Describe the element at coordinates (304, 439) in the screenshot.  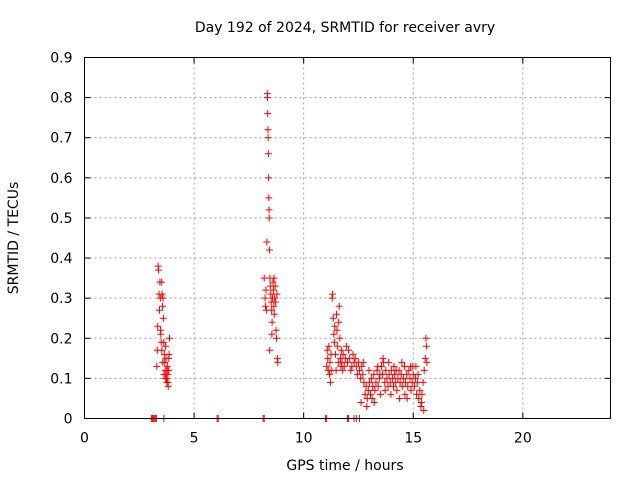
I see `x-tick-label: 10` at that location.